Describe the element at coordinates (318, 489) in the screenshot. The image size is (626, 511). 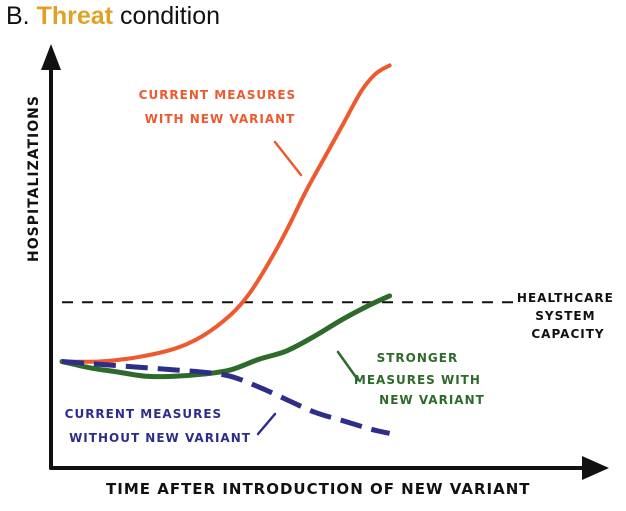
I see `x-axis-label: TIME AFTER INTRODUCTION OF NEW VARIANT` at that location.